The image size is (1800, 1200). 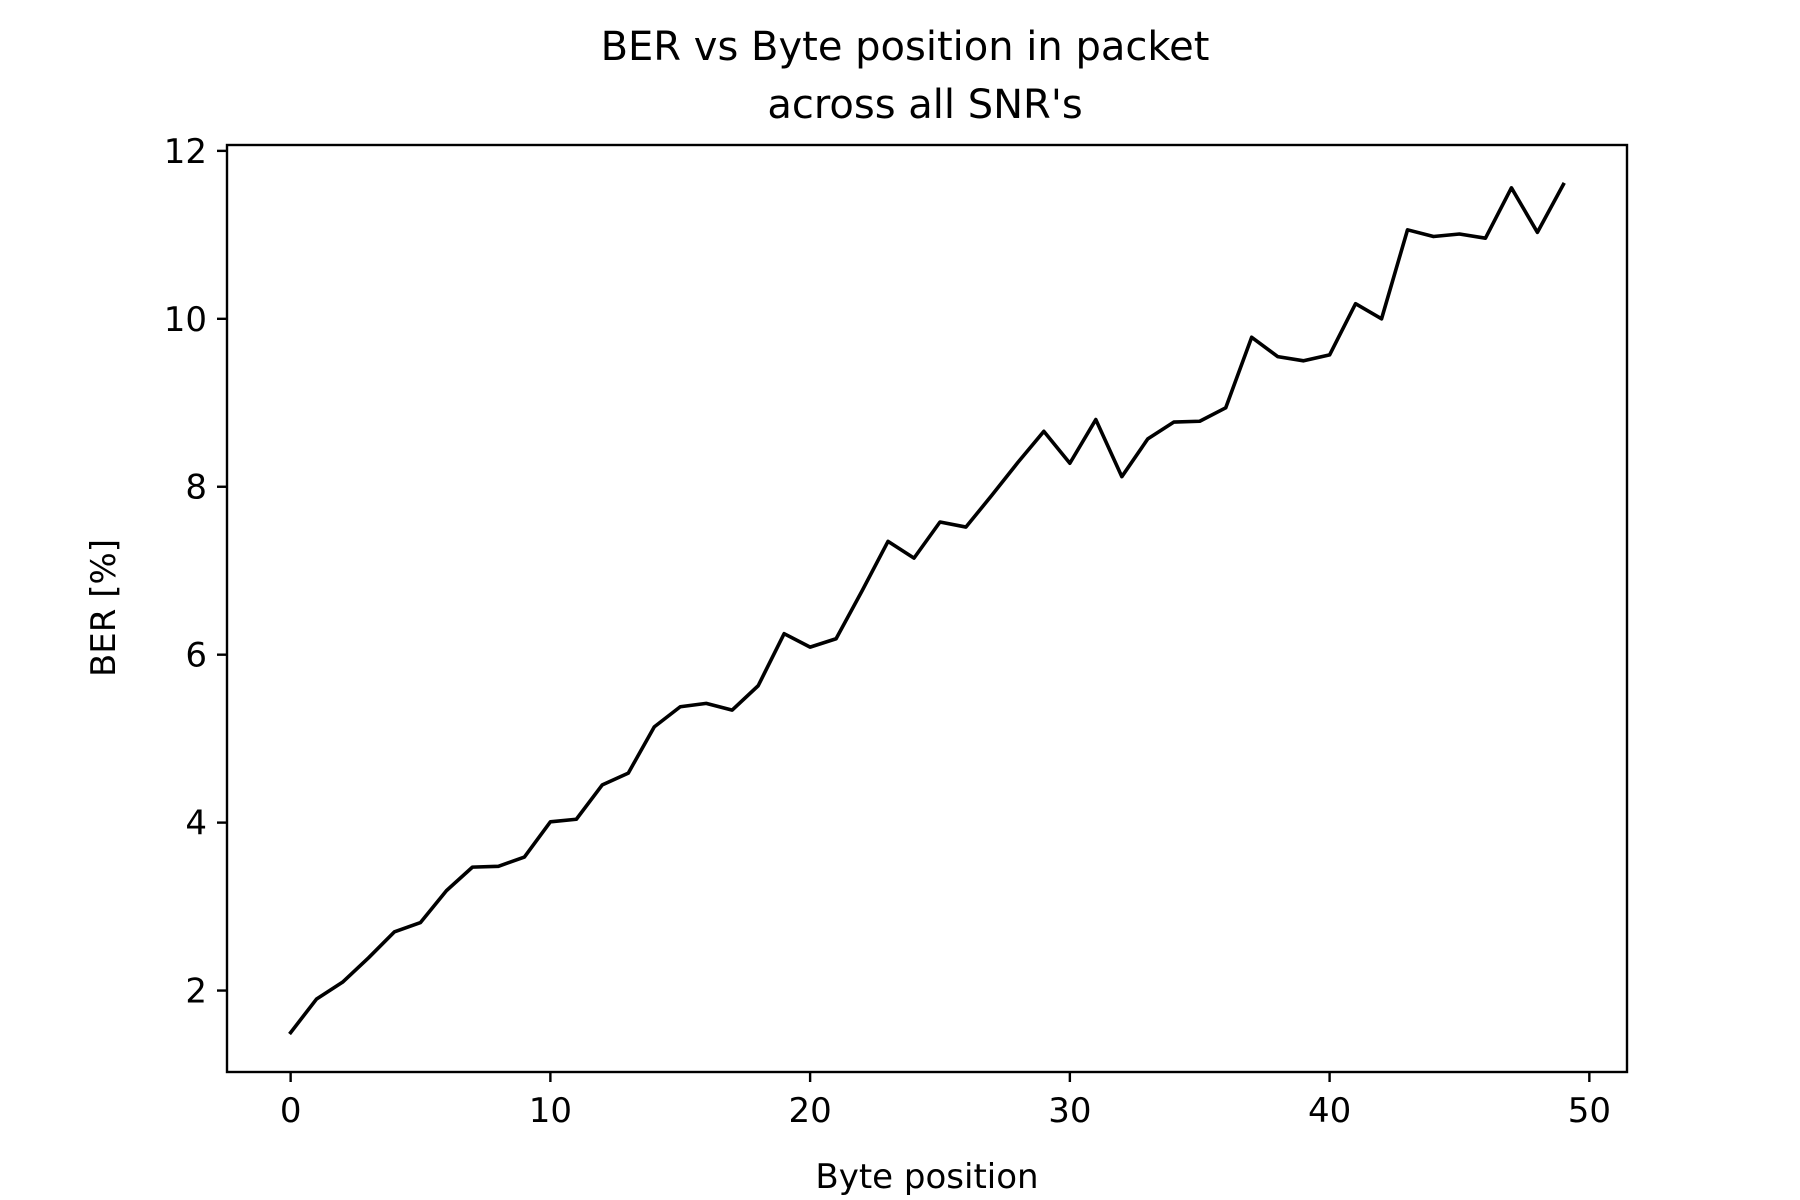 I want to click on x-tick-label: 0, so click(x=291, y=1111).